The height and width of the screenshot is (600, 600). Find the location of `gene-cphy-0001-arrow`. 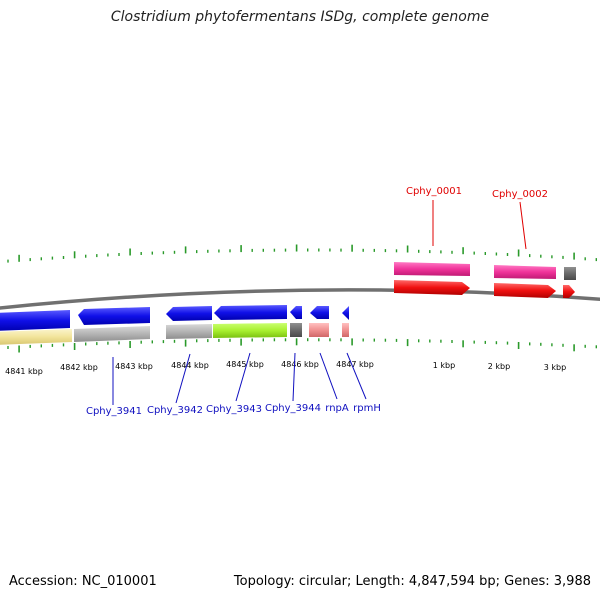

gene-cphy-0001-arrow is located at coordinates (432, 287).